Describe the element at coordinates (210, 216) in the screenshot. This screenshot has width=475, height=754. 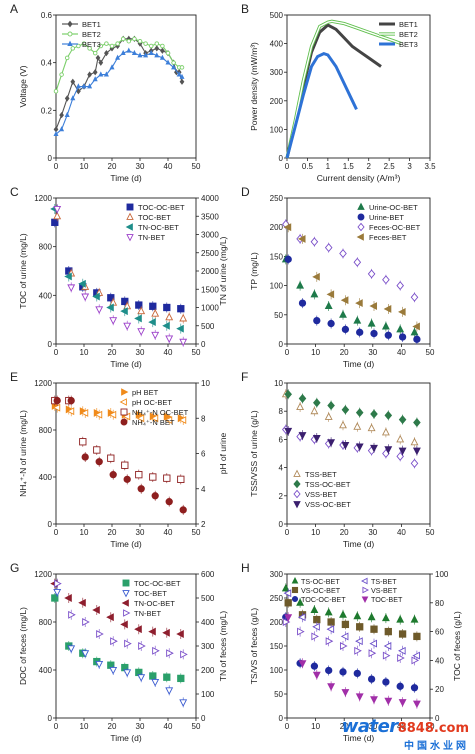
I see `y2-tick-label: 3500` at that location.